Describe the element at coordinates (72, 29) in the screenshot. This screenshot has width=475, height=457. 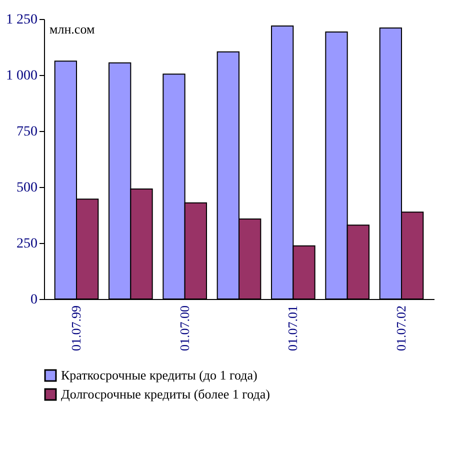
I see `y-axis-title: млн.сом` at that location.